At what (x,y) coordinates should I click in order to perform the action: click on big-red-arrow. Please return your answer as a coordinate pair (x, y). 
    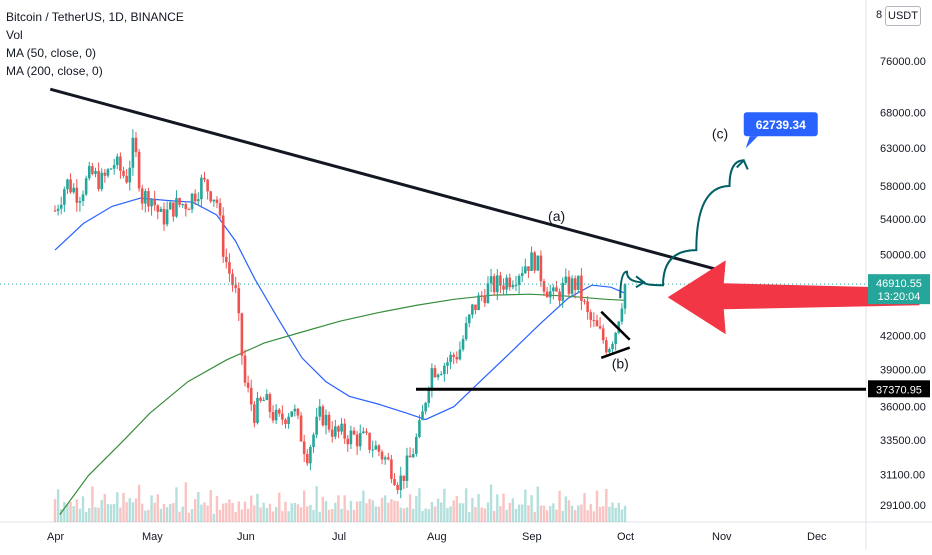
    Looking at the image, I should click on (793, 297).